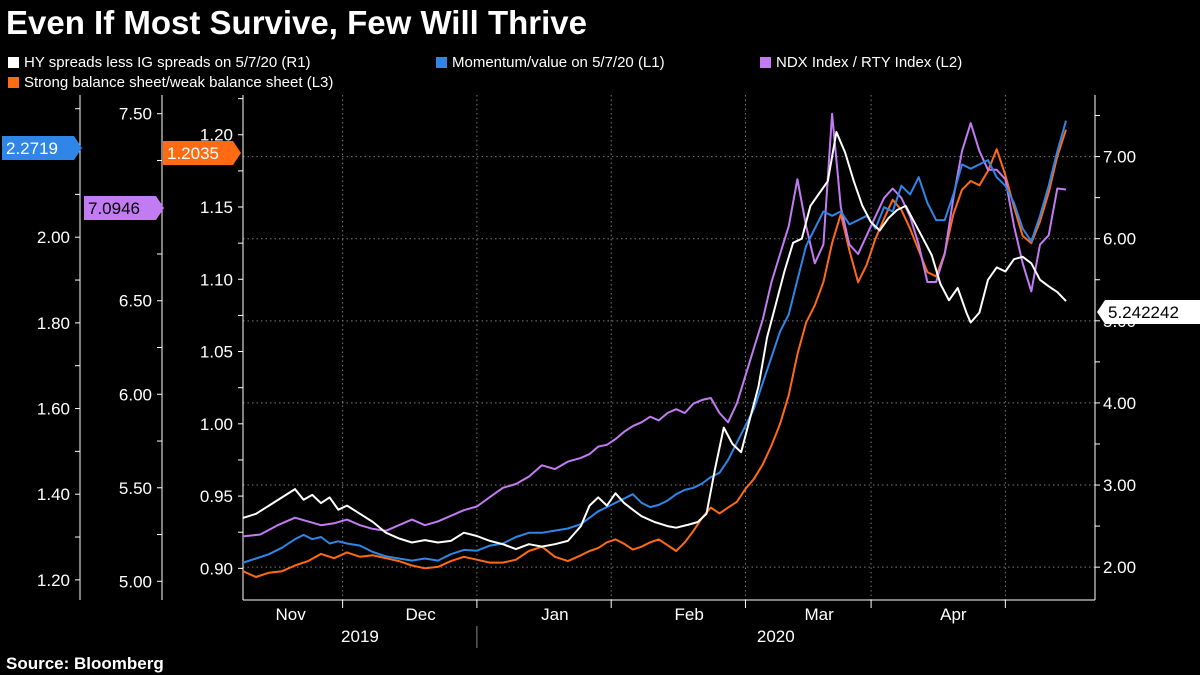 The width and height of the screenshot is (1200, 675). What do you see at coordinates (32, 148) in the screenshot?
I see `last-value-momentum-label: 2.2719` at bounding box center [32, 148].